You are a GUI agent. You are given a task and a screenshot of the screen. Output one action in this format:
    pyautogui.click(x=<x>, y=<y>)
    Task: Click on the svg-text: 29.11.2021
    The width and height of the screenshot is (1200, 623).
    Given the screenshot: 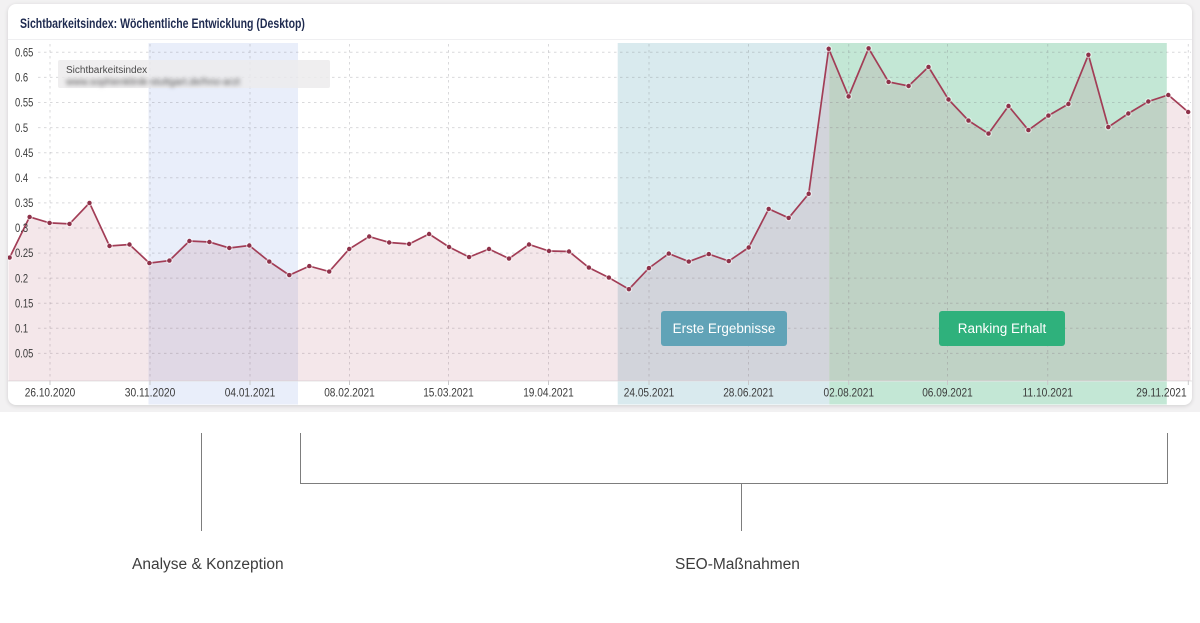 What is the action you would take?
    pyautogui.click(x=1161, y=393)
    